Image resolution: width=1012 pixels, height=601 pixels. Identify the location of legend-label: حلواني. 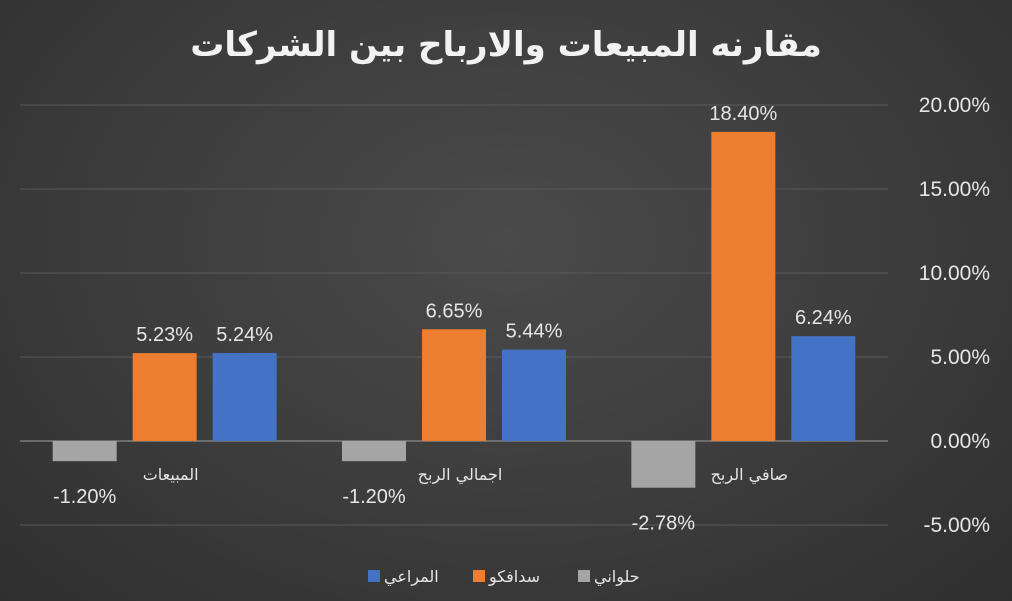
(617, 577).